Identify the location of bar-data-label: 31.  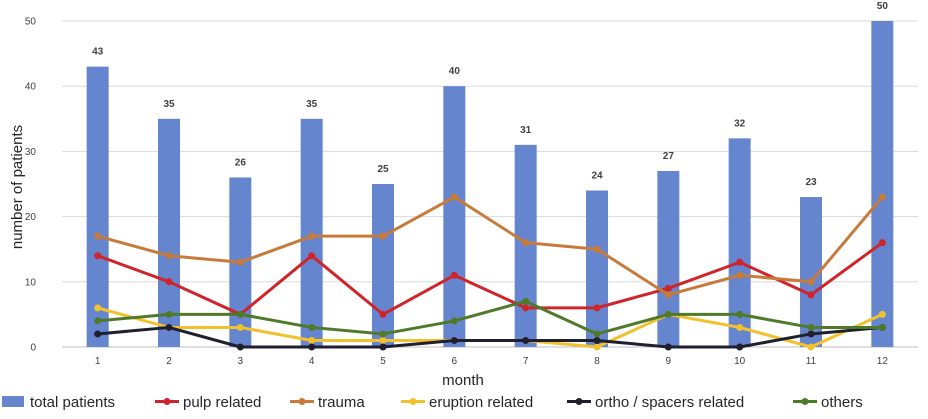
(526, 130).